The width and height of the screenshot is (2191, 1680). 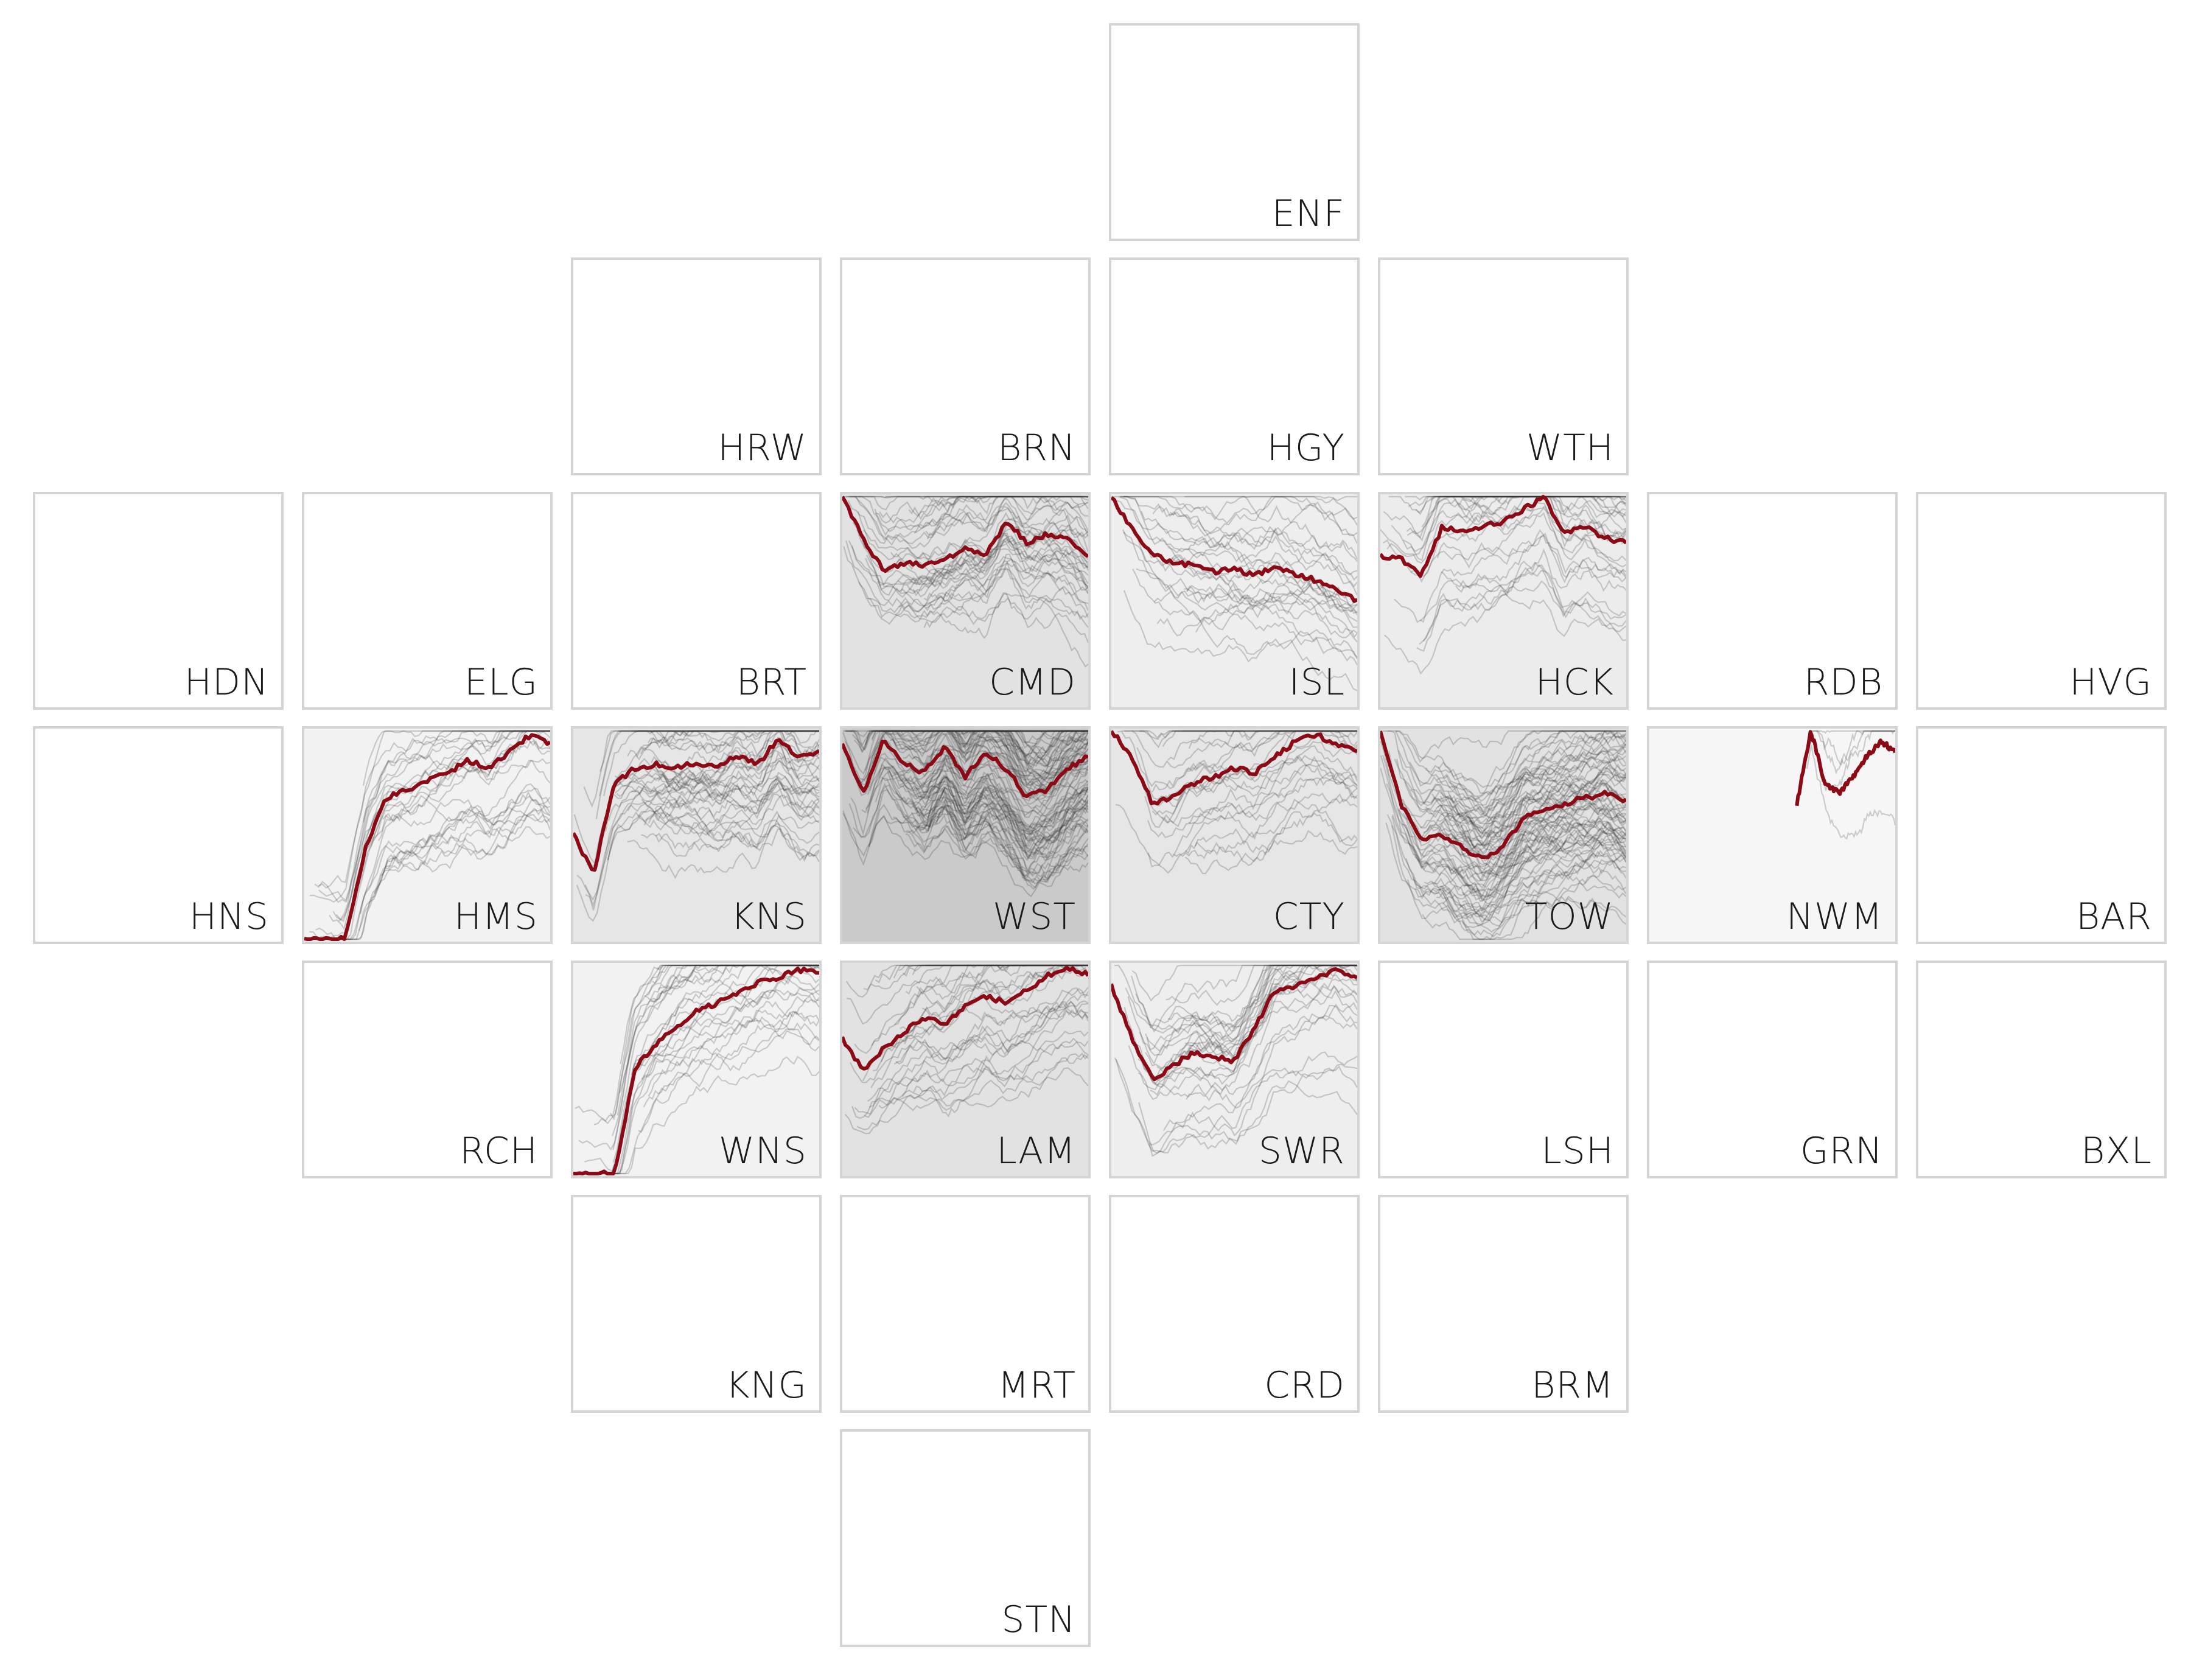 I want to click on tile-hns: HNS, so click(x=158, y=835).